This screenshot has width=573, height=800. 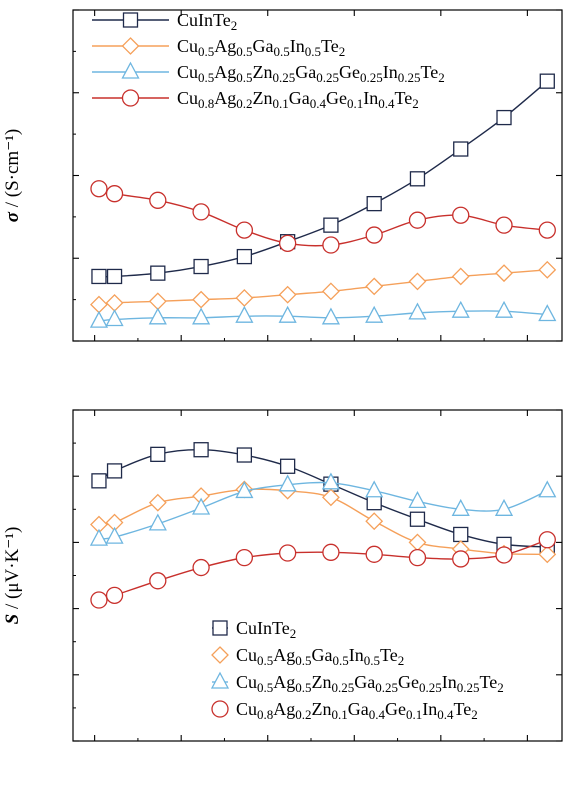 What do you see at coordinates (12, 176) in the screenshot?
I see `y-axis-label: σ / (S·cm⁻¹)` at bounding box center [12, 176].